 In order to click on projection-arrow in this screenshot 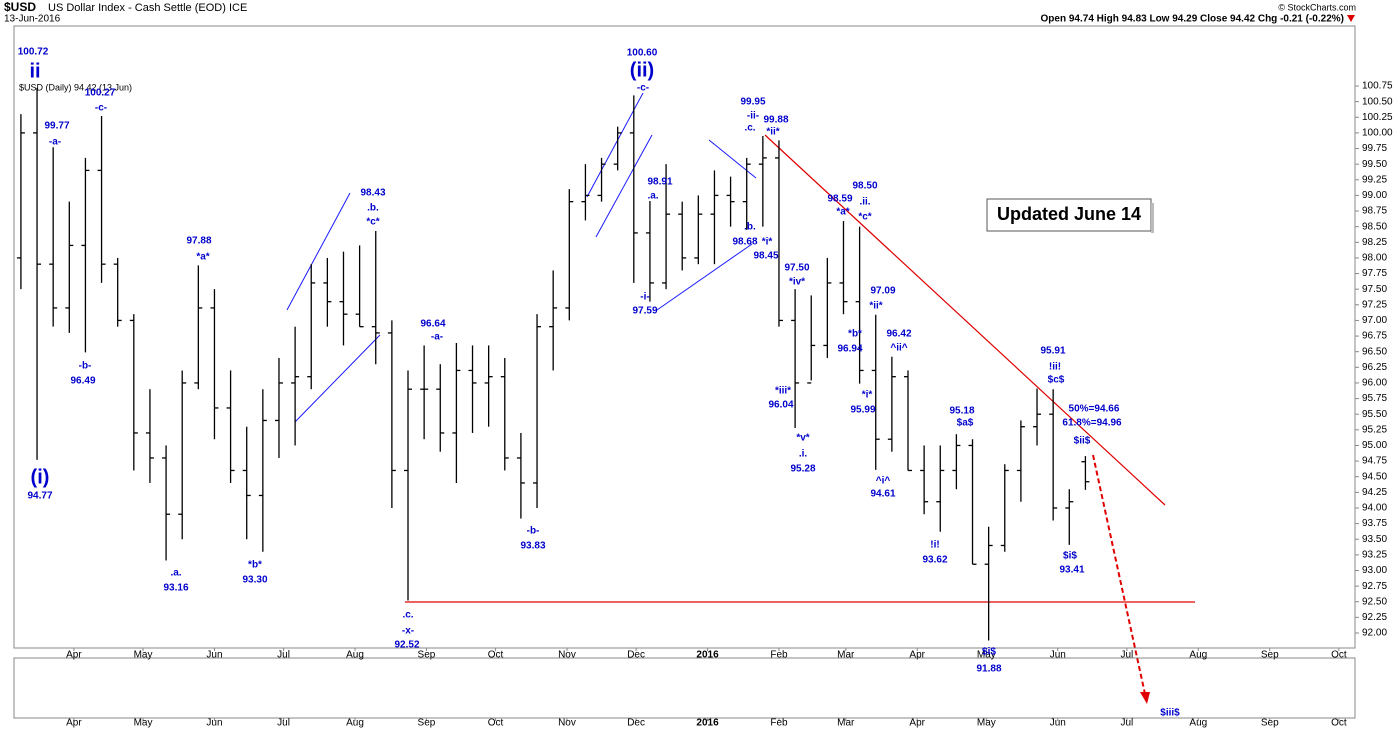, I will do `click(1119, 574)`.